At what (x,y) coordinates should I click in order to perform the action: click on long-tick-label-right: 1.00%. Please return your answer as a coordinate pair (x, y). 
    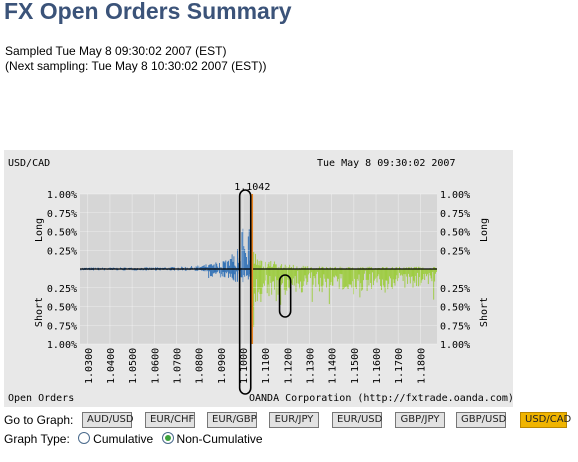
    Looking at the image, I should click on (455, 195).